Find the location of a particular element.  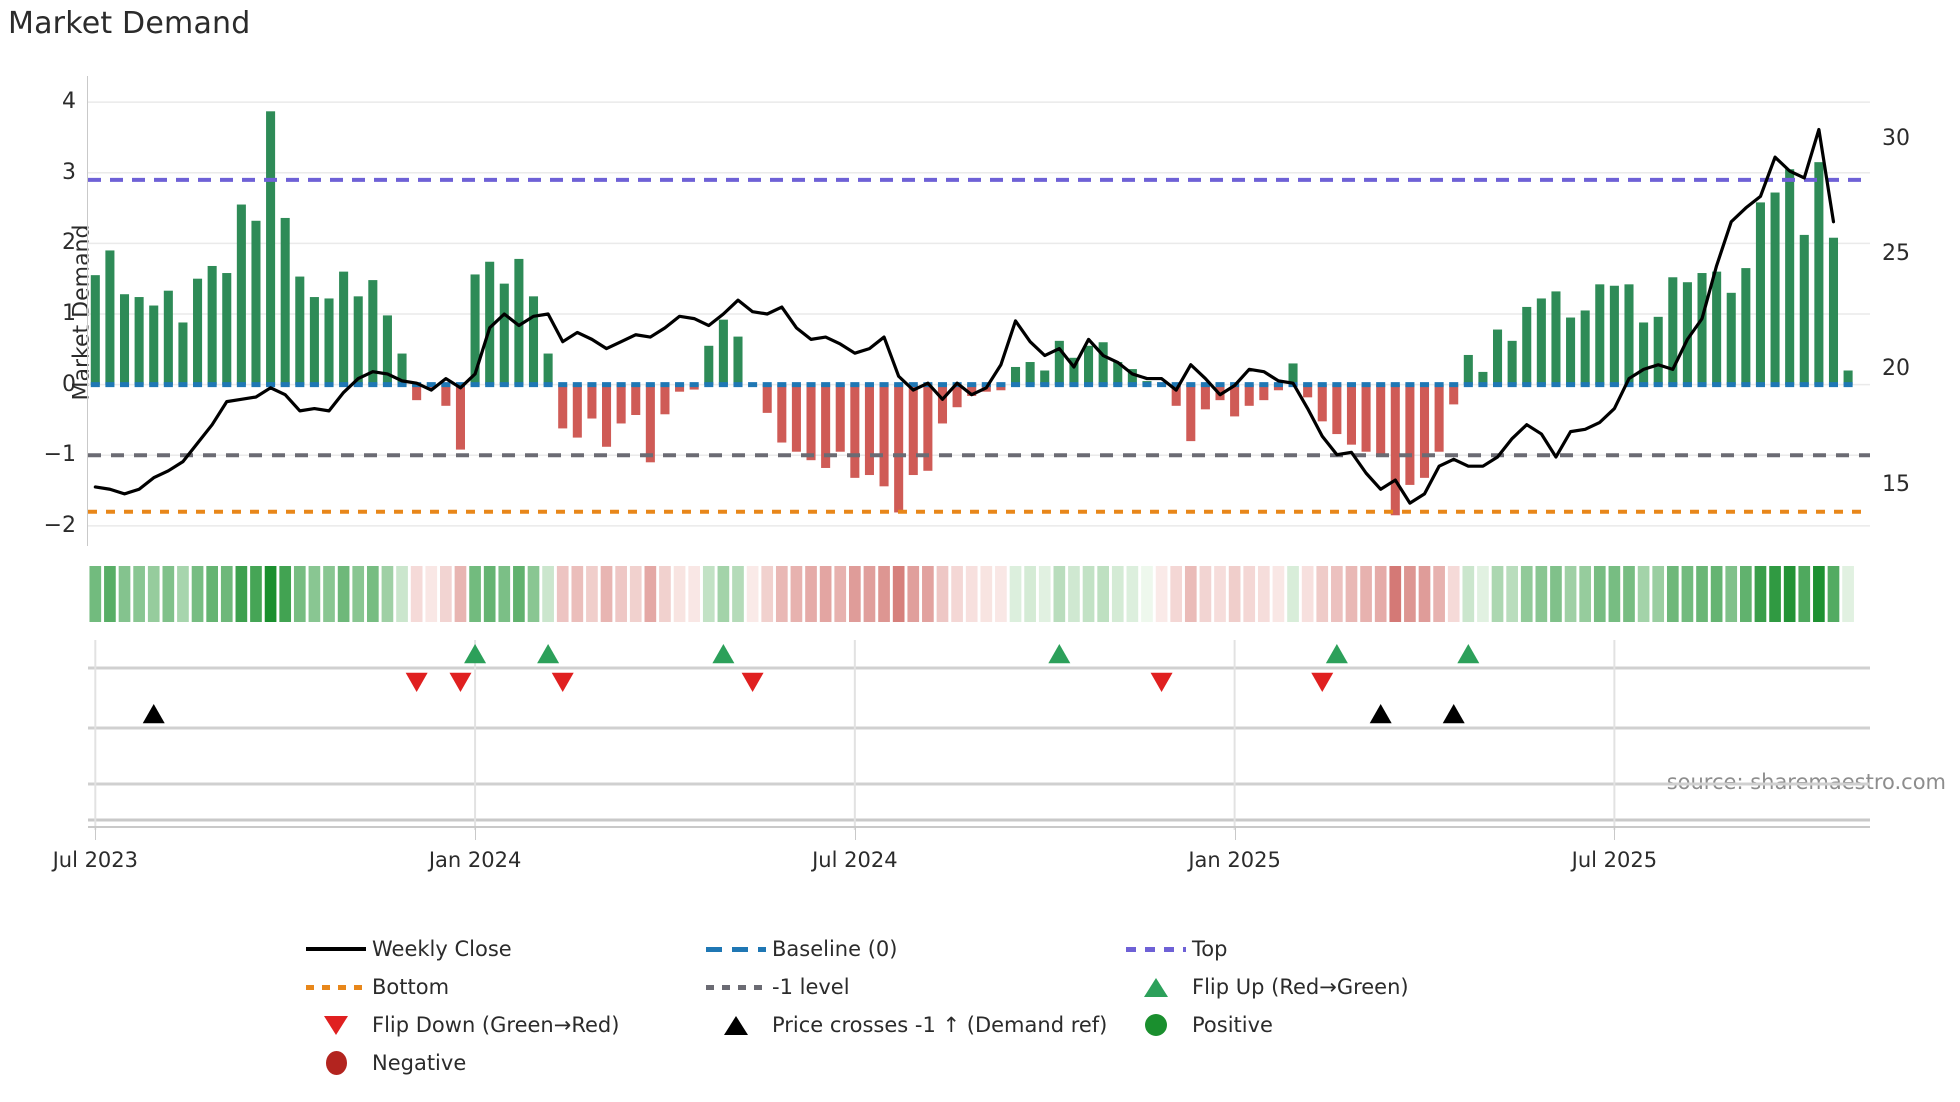

solid-line-black-icon is located at coordinates (336, 949).